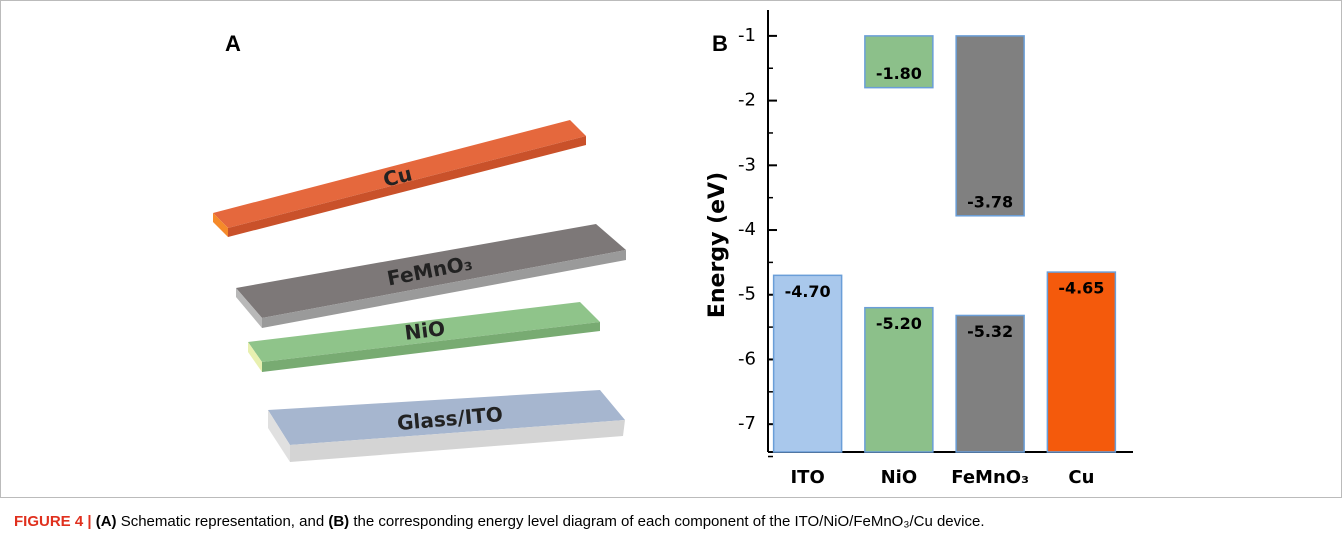  Describe the element at coordinates (747, 358) in the screenshot. I see `y-tick-label: -6` at that location.